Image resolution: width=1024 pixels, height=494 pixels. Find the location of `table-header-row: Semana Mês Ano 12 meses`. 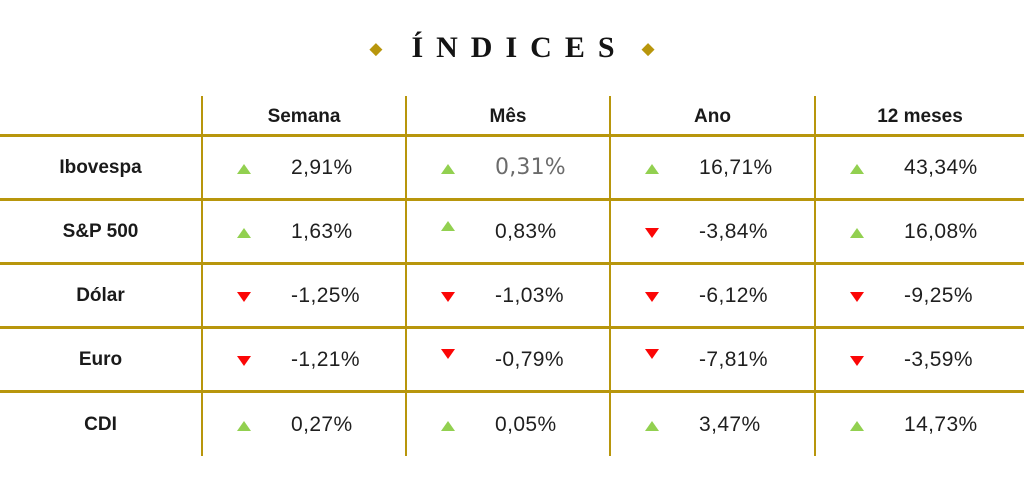

table-header-row: Semana Mês Ano 12 meses is located at coordinates (512, 116).